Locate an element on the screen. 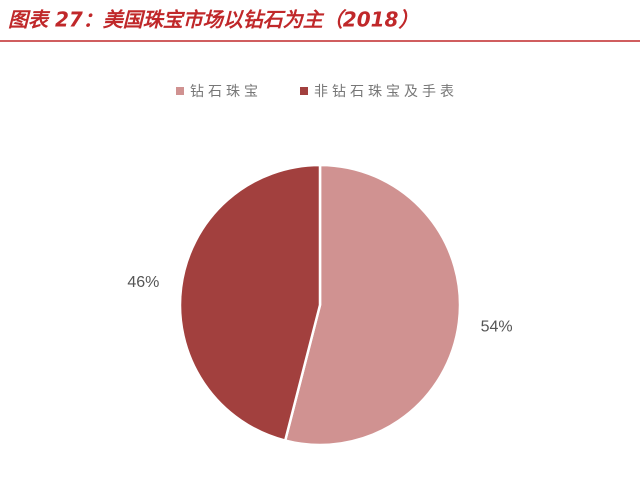 This screenshot has height=497, width=640. data-label: 46% is located at coordinates (143, 282).